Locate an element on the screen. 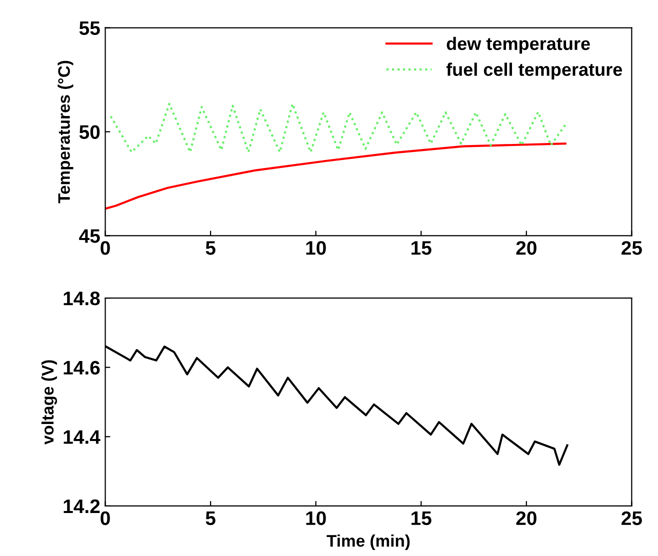  y-axis-title: Temperatures (°C) is located at coordinates (66, 132).